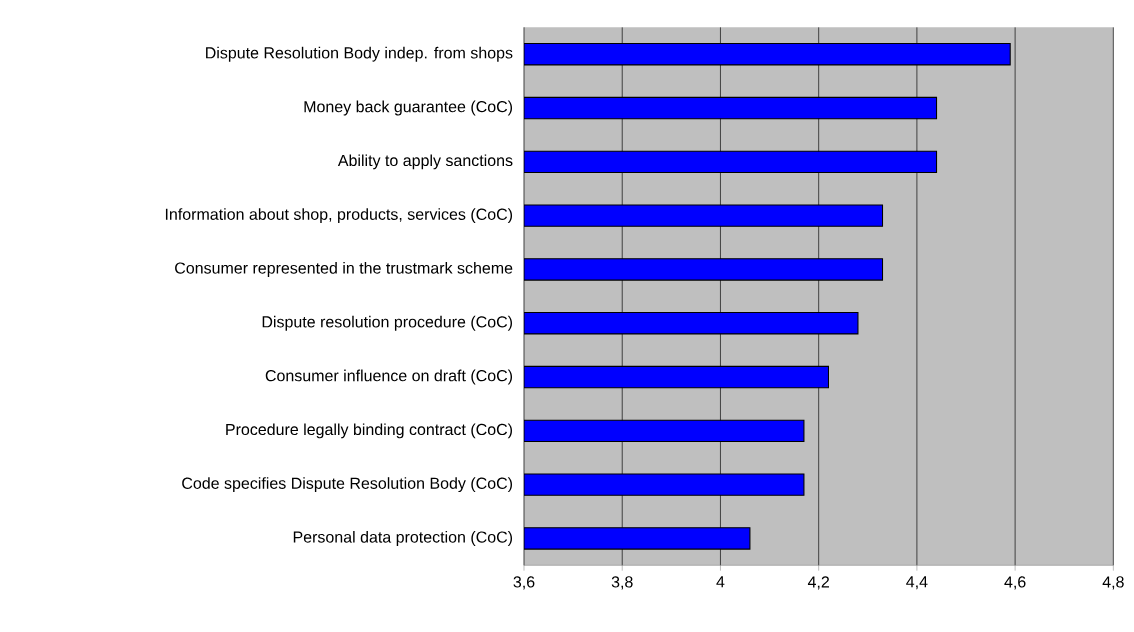 The width and height of the screenshot is (1134, 632). Describe the element at coordinates (1113, 583) in the screenshot. I see `x-tick-label: 4,8` at that location.